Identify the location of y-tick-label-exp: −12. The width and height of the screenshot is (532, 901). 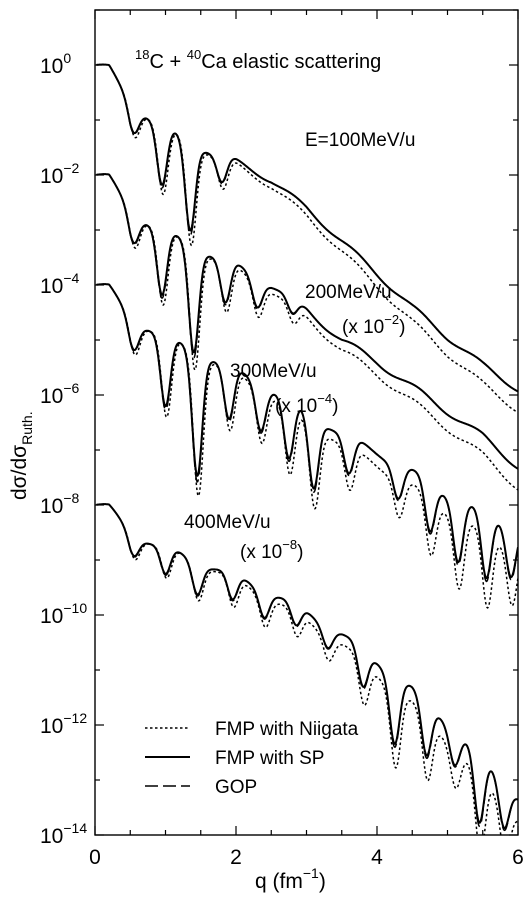
(75, 718).